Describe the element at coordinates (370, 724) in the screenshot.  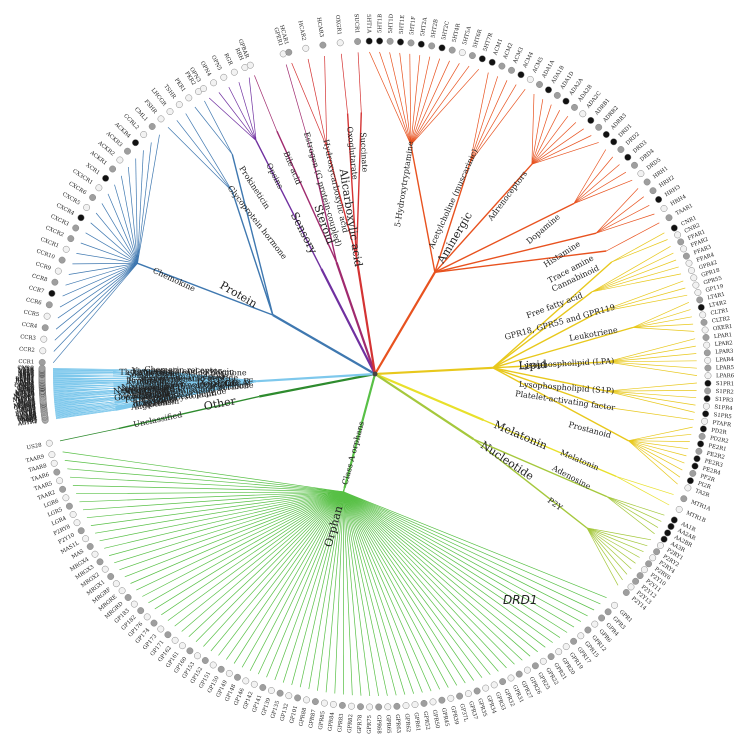
I see `leaf-label: GPR75` at that location.